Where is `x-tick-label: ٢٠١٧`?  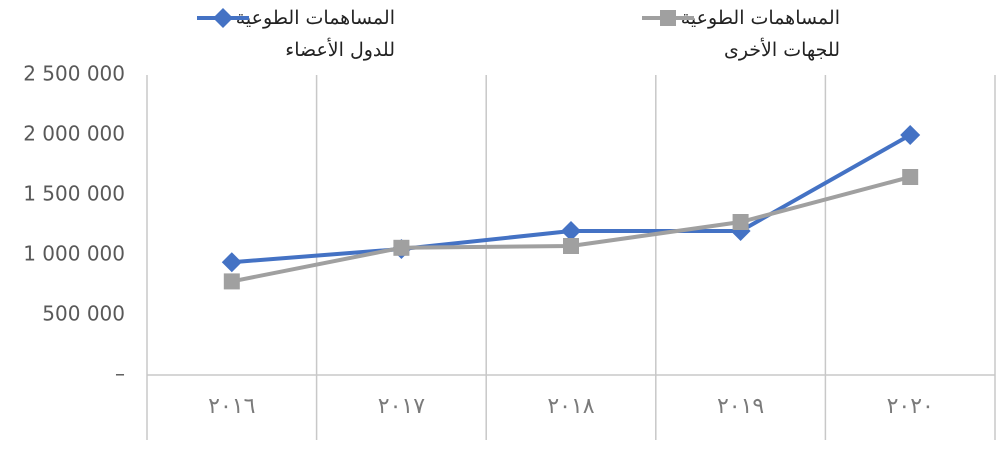
x-tick-label: ٢٠١٧ is located at coordinates (401, 406).